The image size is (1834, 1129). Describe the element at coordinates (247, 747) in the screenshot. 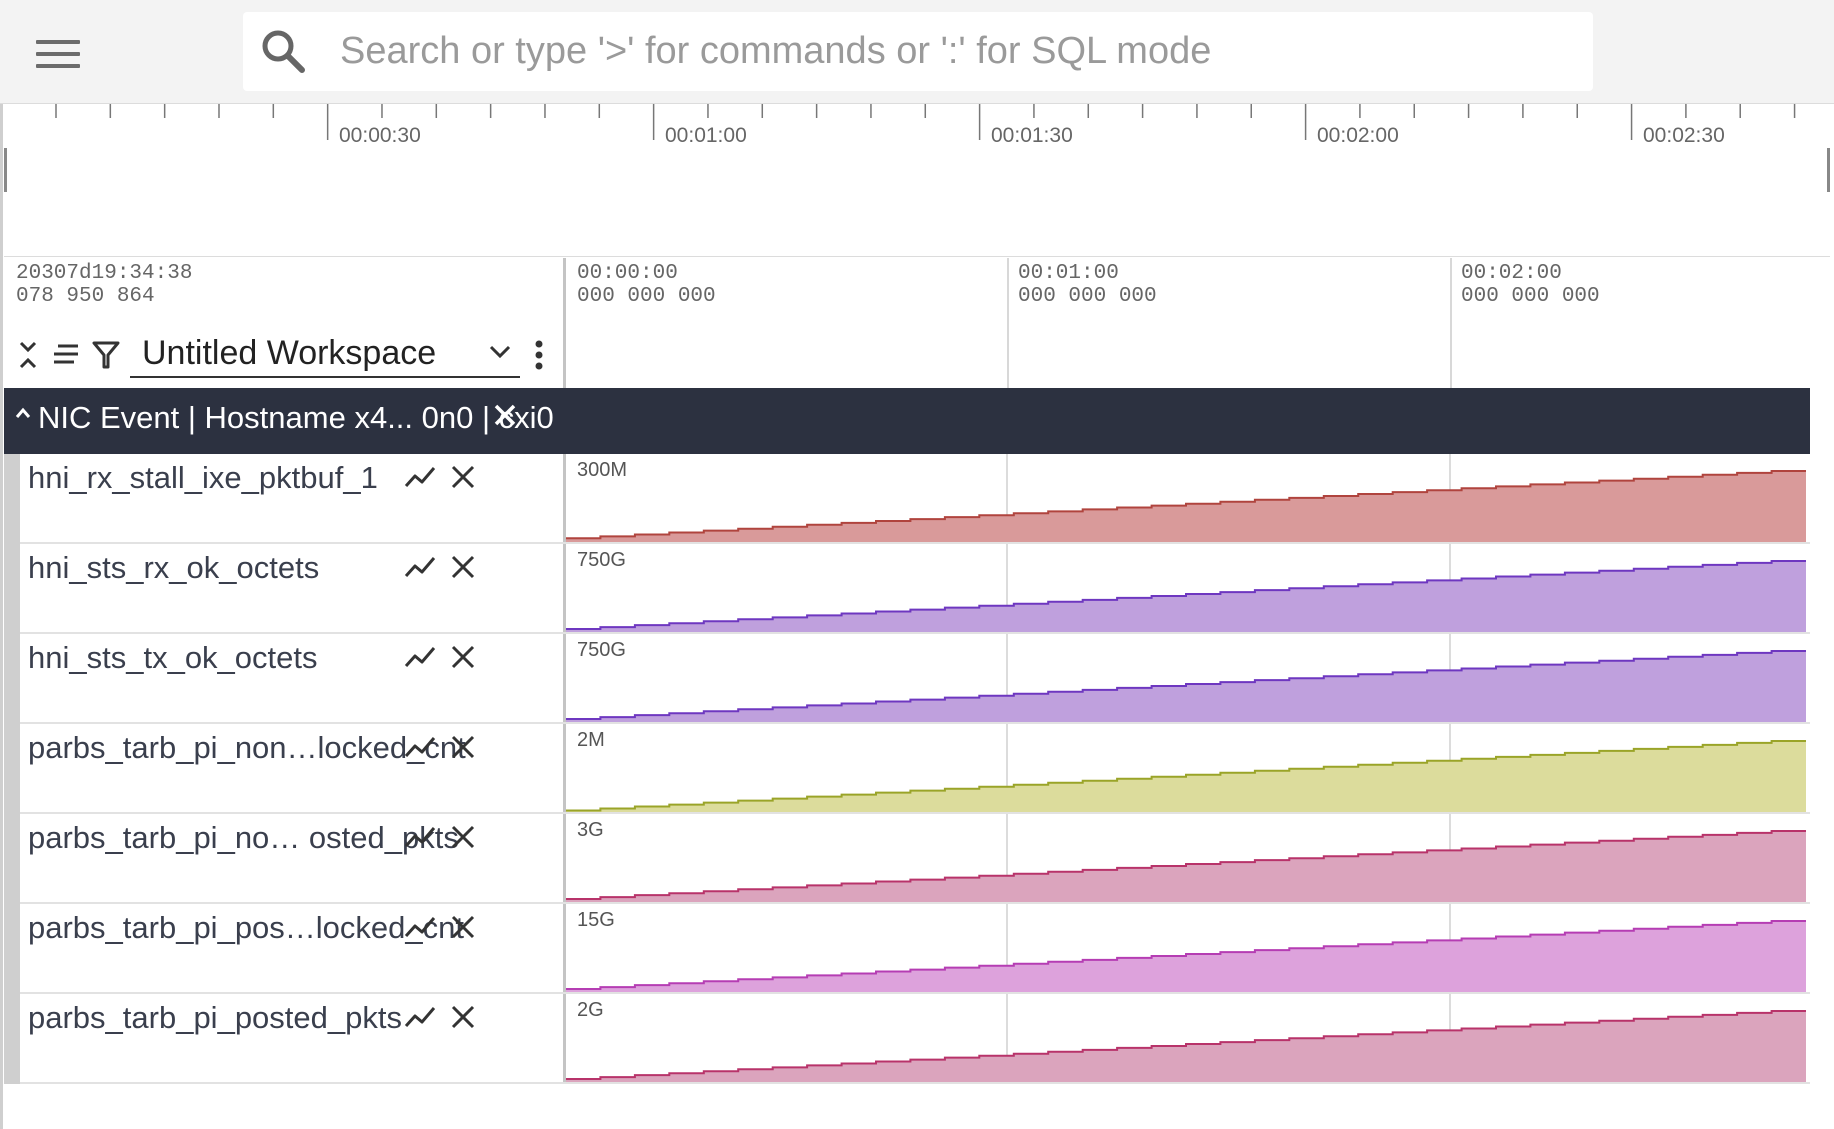

I see `track-name: parbs_tarb_pi_non…locked_cnt` at that location.